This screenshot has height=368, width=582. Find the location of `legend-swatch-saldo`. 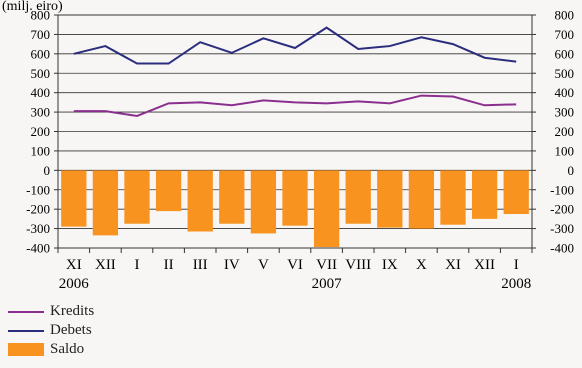

legend-swatch-saldo is located at coordinates (26, 349).